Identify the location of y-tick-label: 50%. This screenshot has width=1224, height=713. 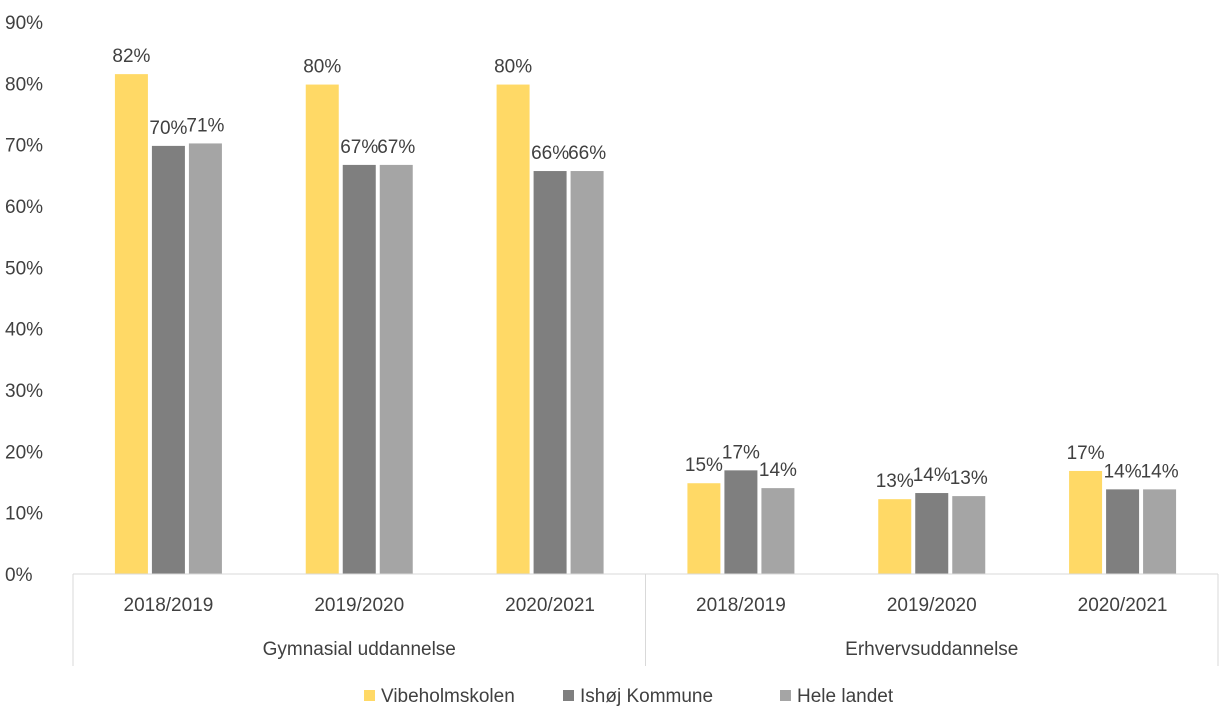
(24, 268).